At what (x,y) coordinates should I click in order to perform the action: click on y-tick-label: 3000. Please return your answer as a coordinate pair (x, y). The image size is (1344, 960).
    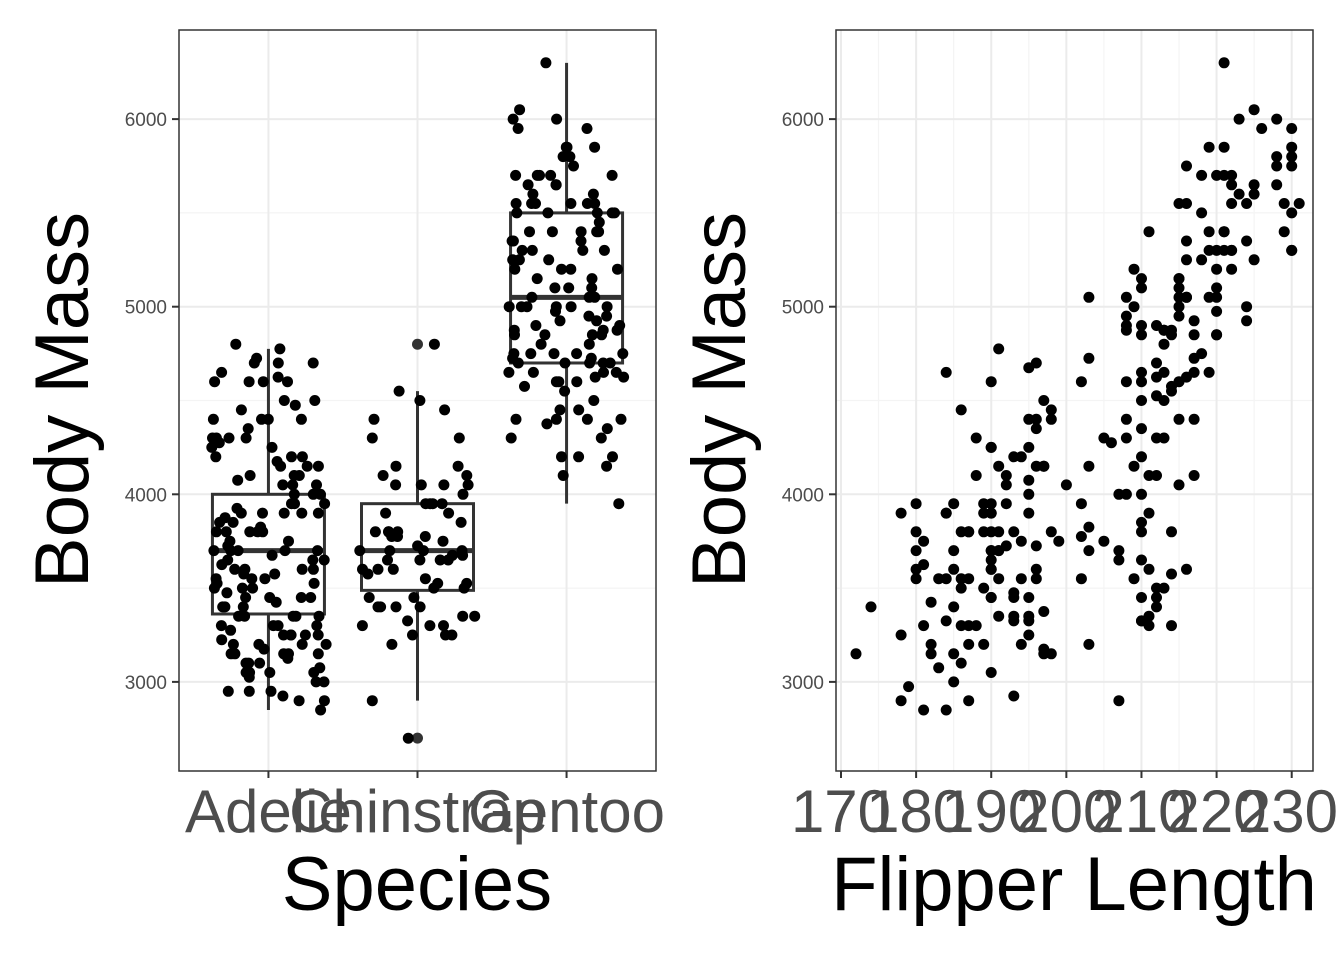
    Looking at the image, I should click on (803, 683).